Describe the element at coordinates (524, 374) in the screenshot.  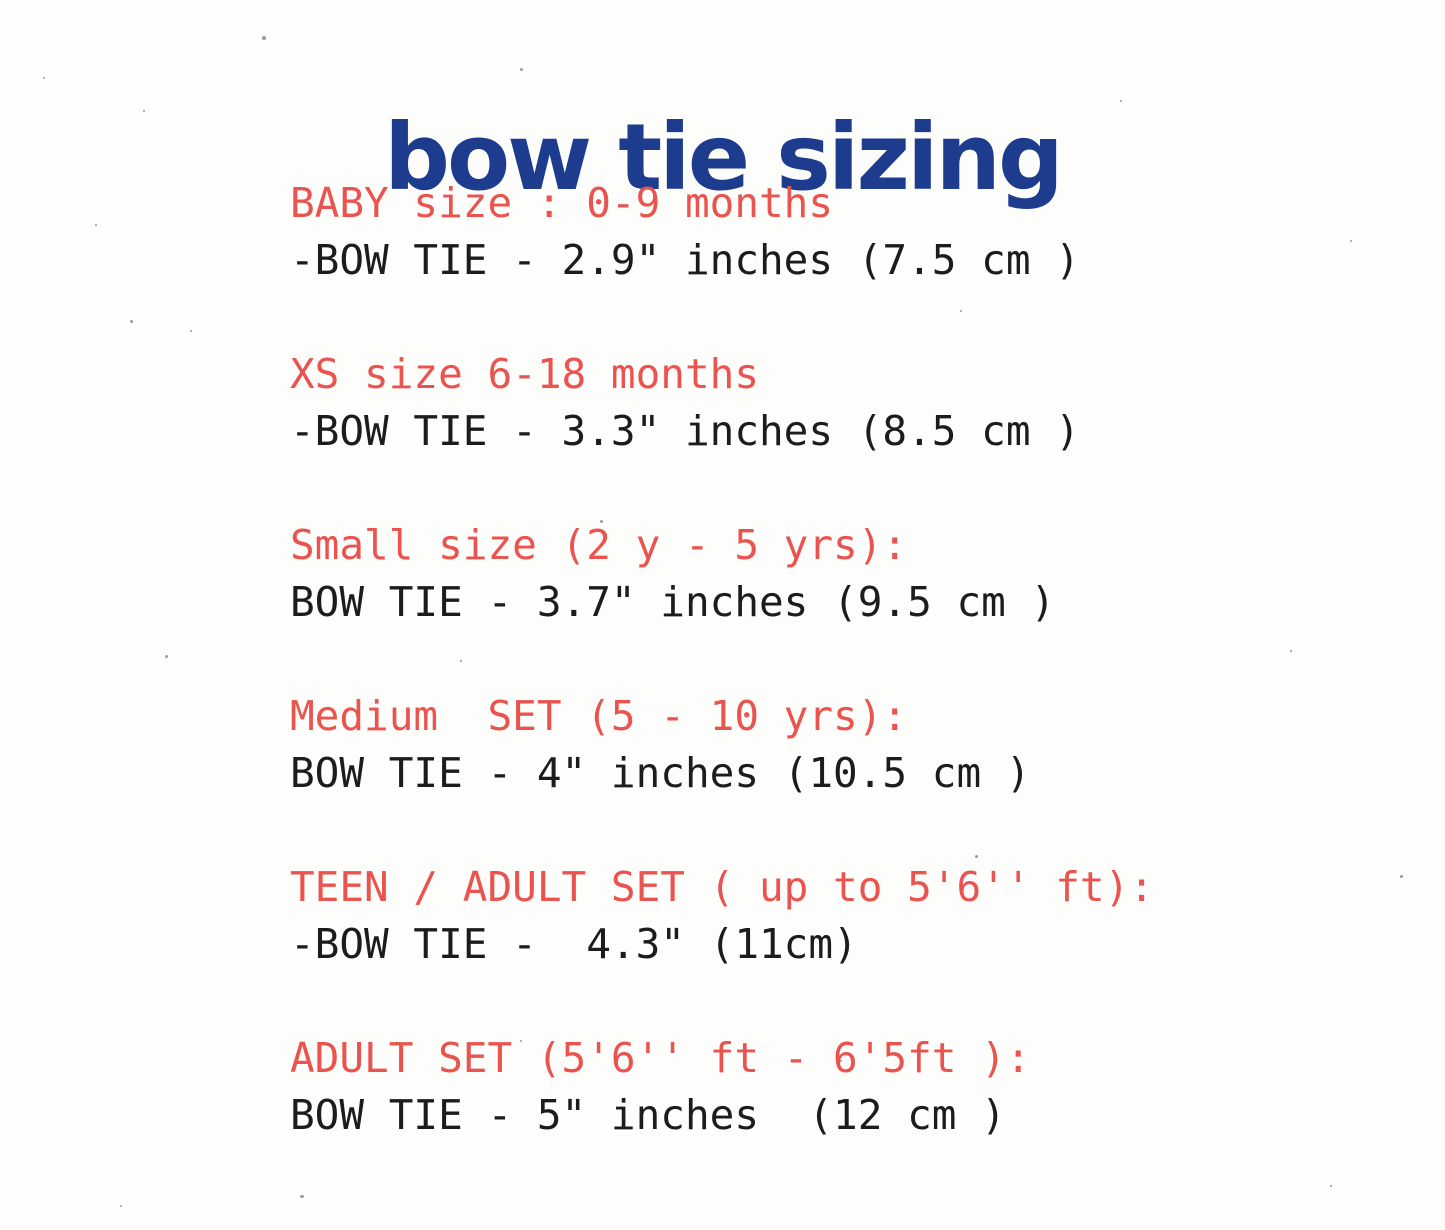
I see `size-section-heading: XS size 6-18 months` at that location.